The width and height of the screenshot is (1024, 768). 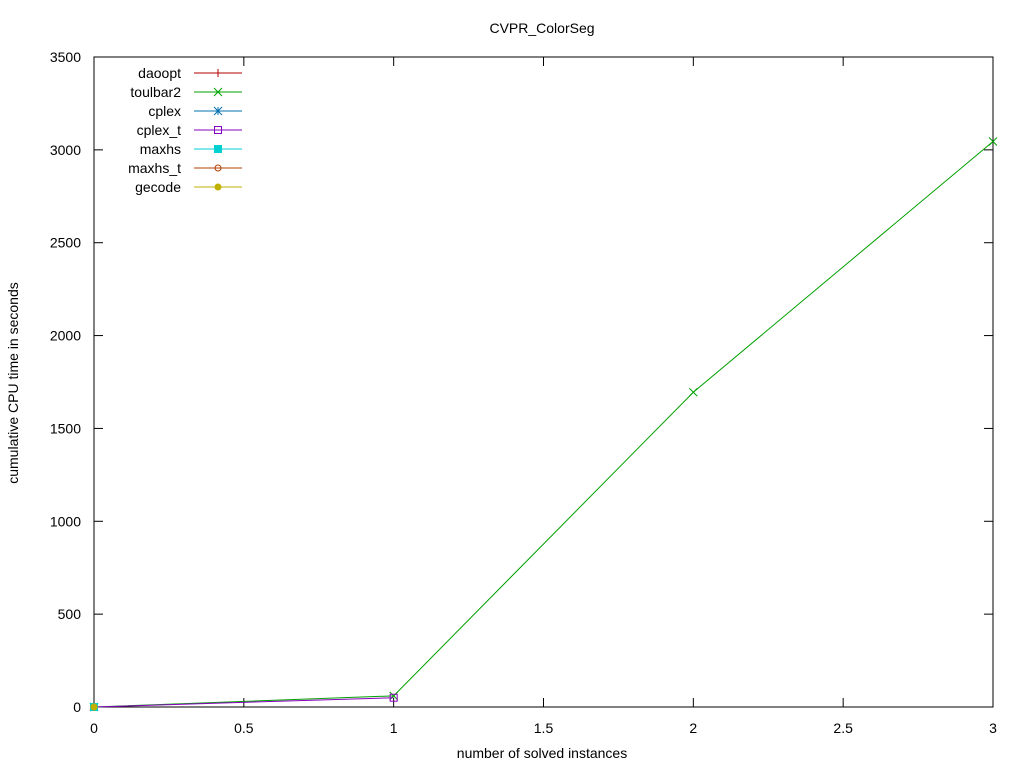 What do you see at coordinates (155, 92) in the screenshot?
I see `legend-label: toulbar2` at bounding box center [155, 92].